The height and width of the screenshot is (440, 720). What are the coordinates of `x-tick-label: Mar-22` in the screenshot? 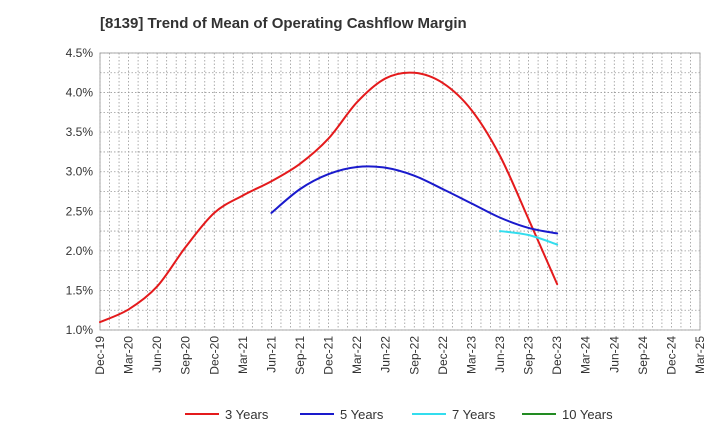 It's located at (357, 355).